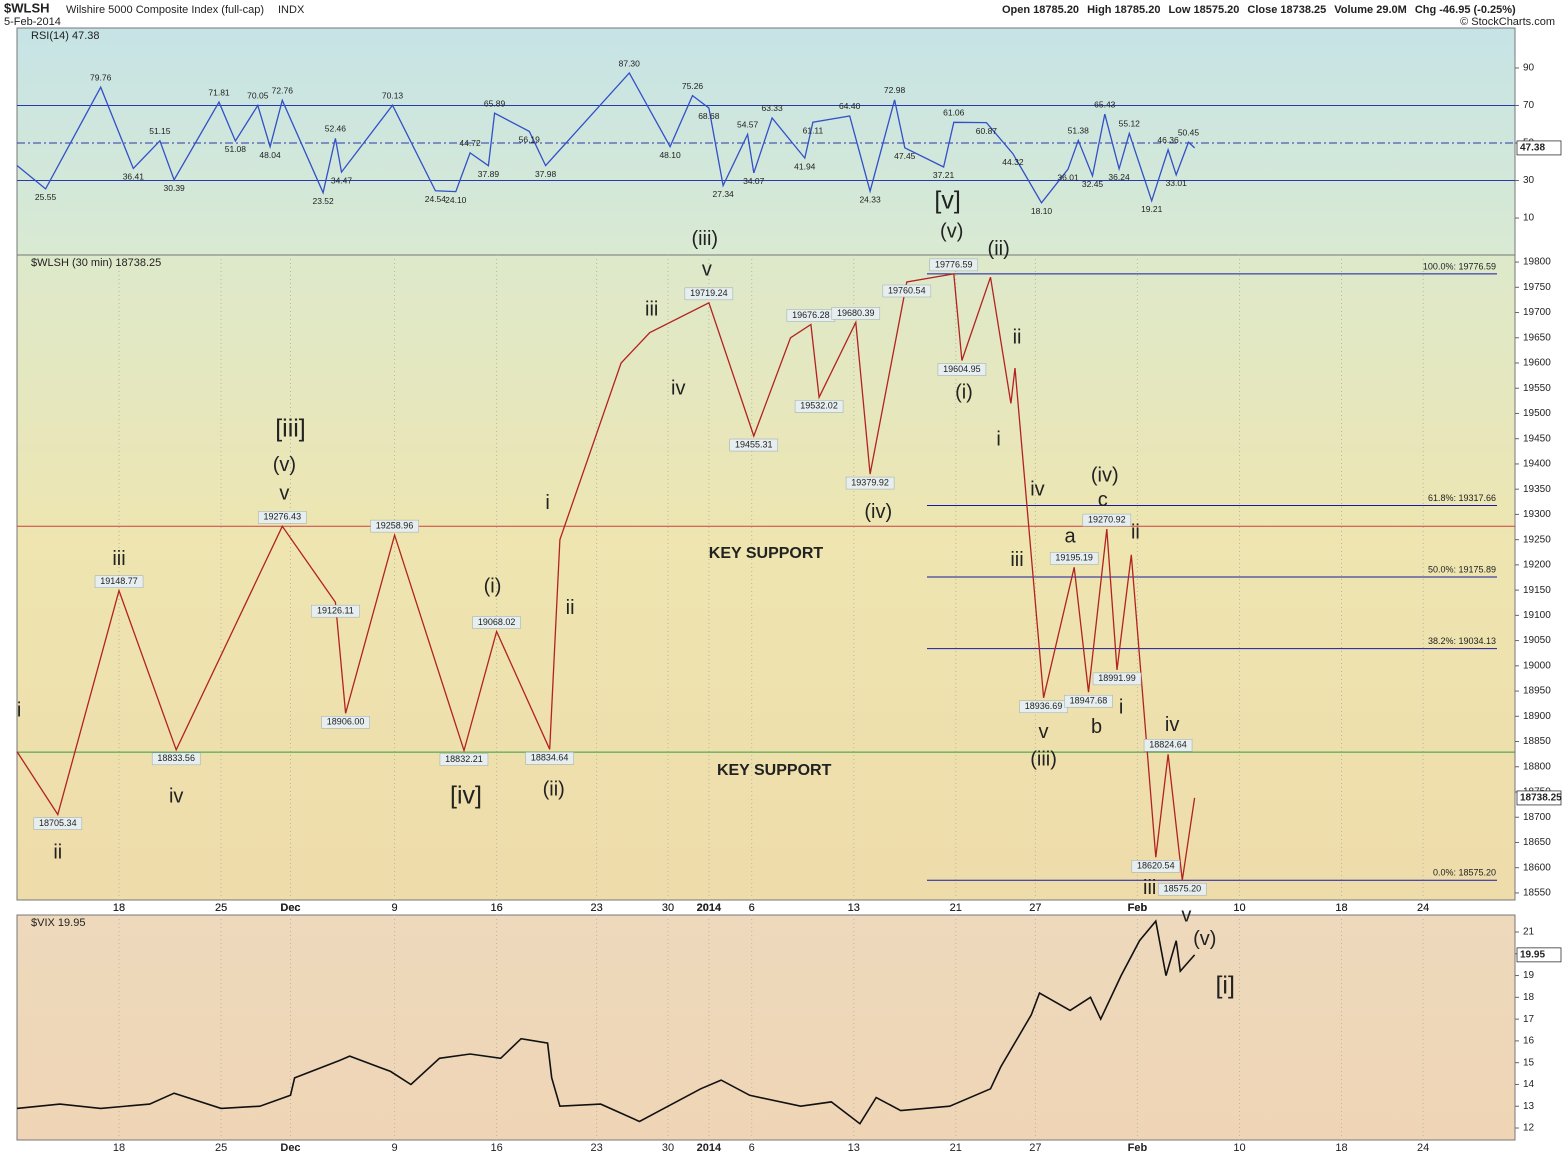 This screenshot has width=1565, height=1157. What do you see at coordinates (1119, 177) in the screenshot?
I see `value-label: 36.24` at bounding box center [1119, 177].